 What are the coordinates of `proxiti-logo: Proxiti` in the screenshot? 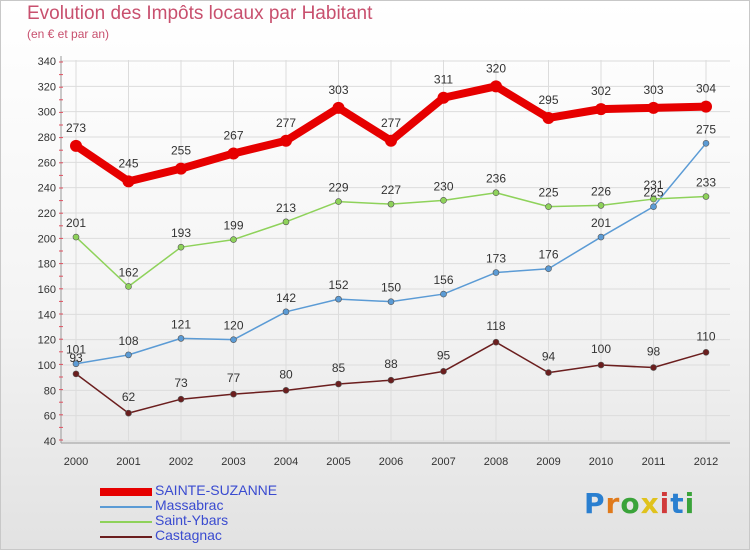 It's located at (640, 503).